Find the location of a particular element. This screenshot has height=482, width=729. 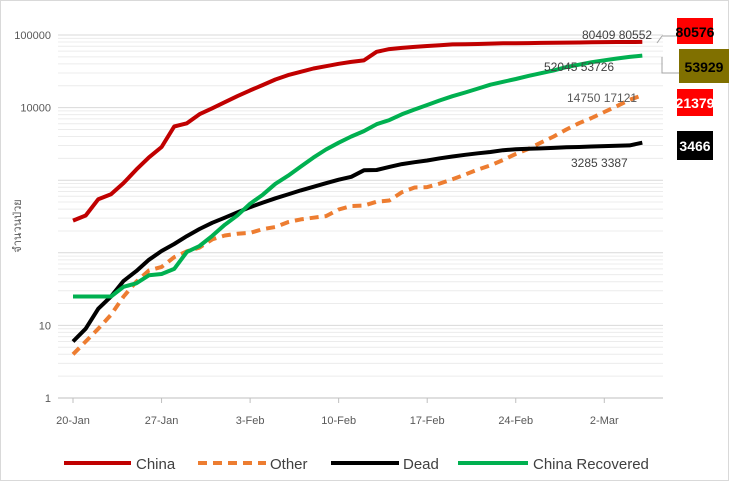

dead-badge-bg is located at coordinates (695, 145).